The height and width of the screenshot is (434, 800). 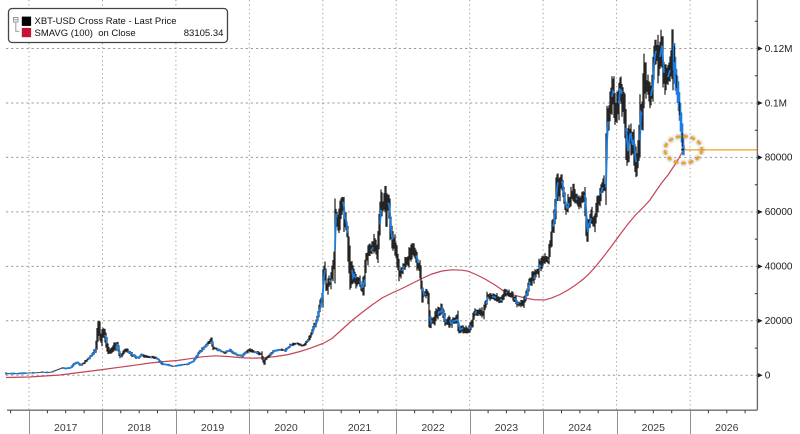 What do you see at coordinates (286, 428) in the screenshot?
I see `svg-text: 2020` at bounding box center [286, 428].